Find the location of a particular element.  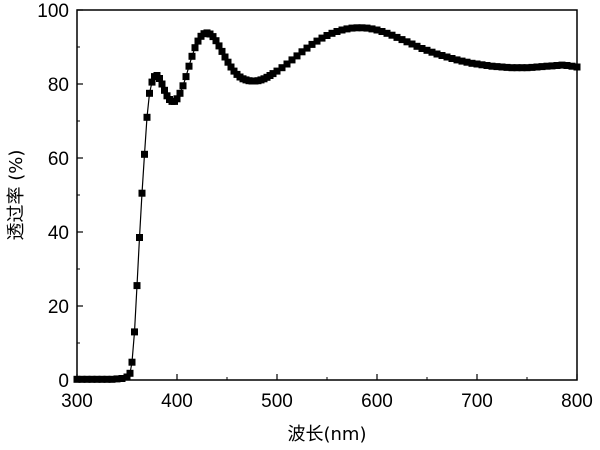

x-tick-label: 400 is located at coordinates (177, 401).